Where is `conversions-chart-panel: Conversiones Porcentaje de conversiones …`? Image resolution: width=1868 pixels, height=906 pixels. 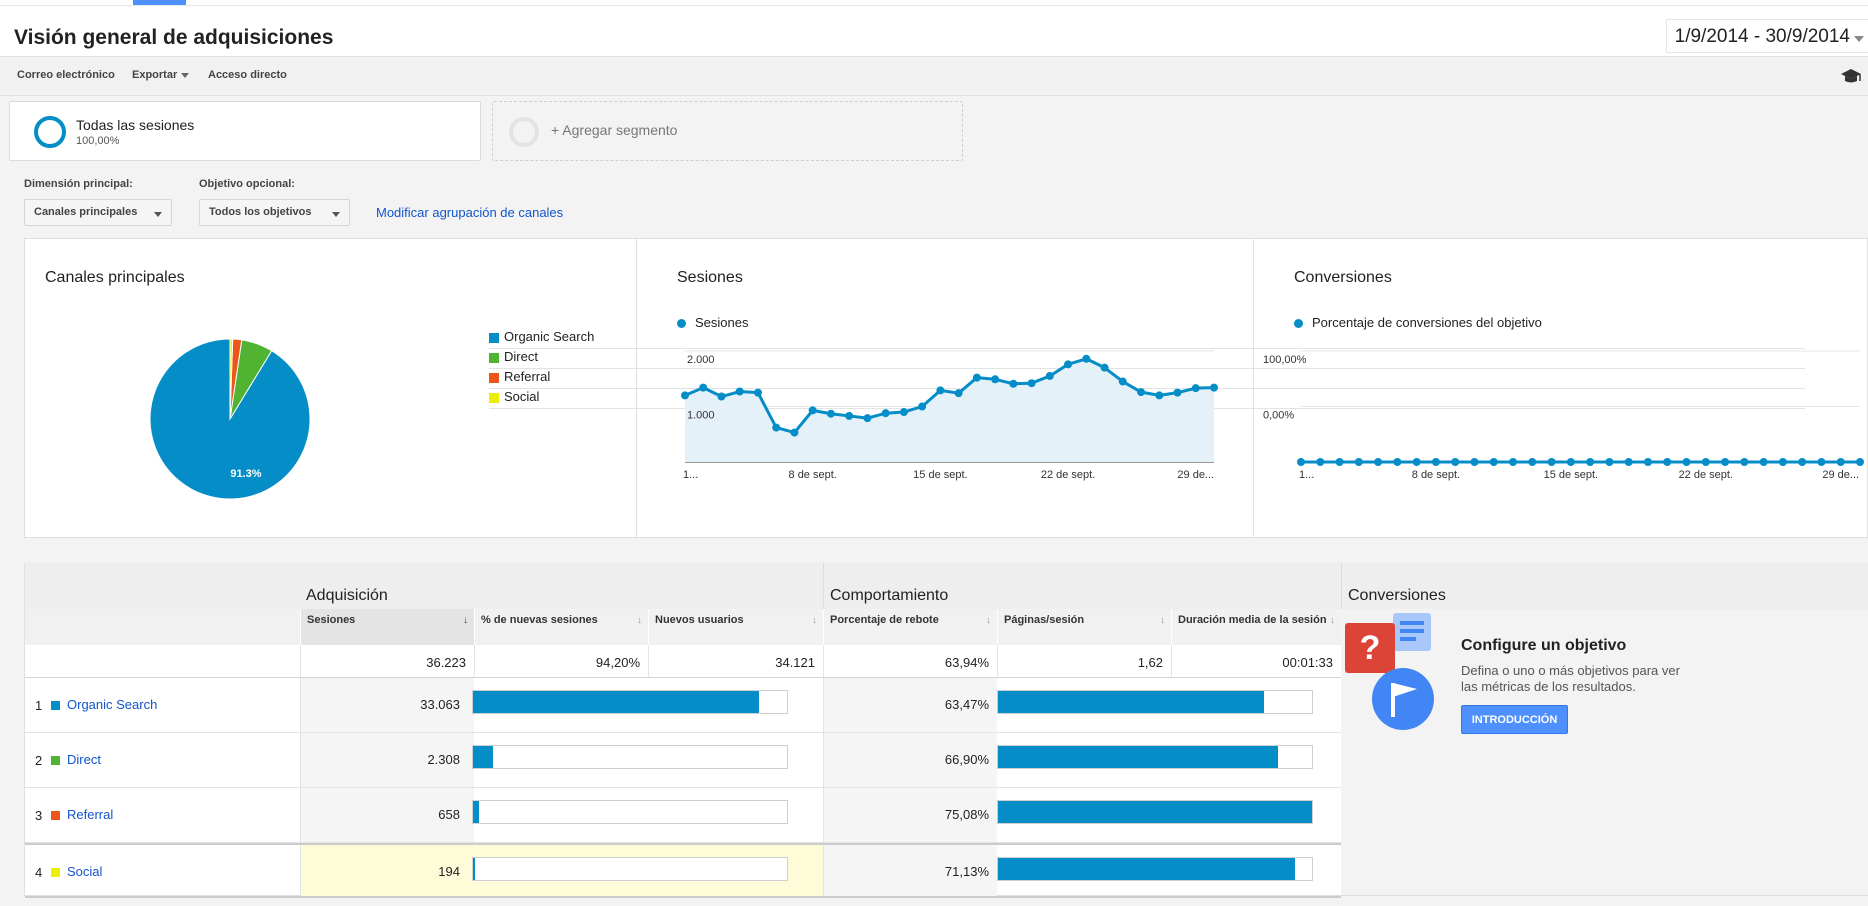
conversions-chart-panel: Conversiones Porcentaje de conversiones … is located at coordinates (1560, 388).